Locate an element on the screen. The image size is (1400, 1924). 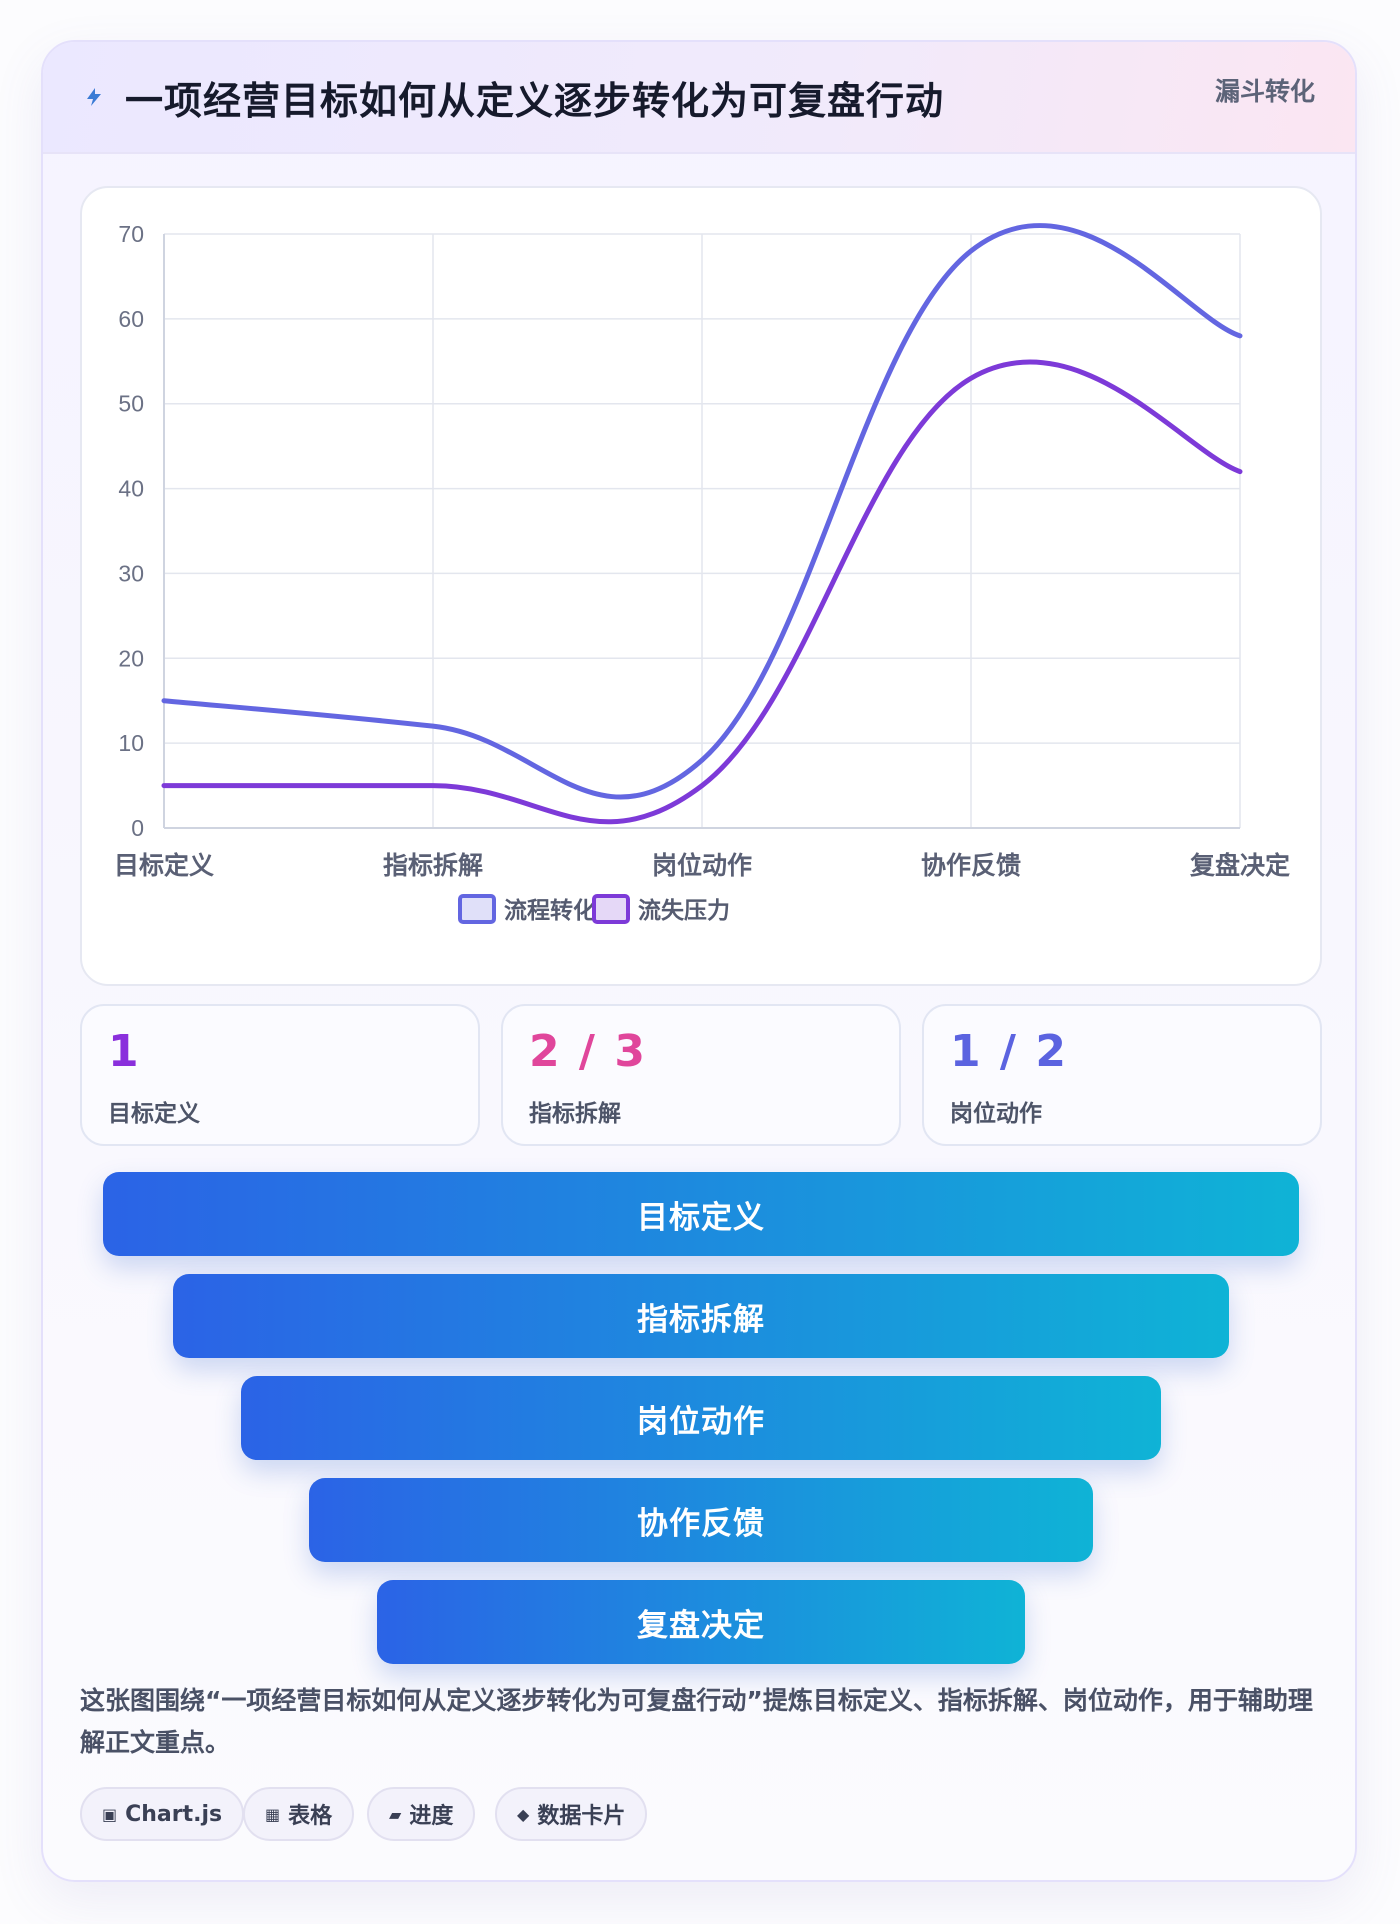
stat-value: 1 / 2 is located at coordinates (1009, 1051).